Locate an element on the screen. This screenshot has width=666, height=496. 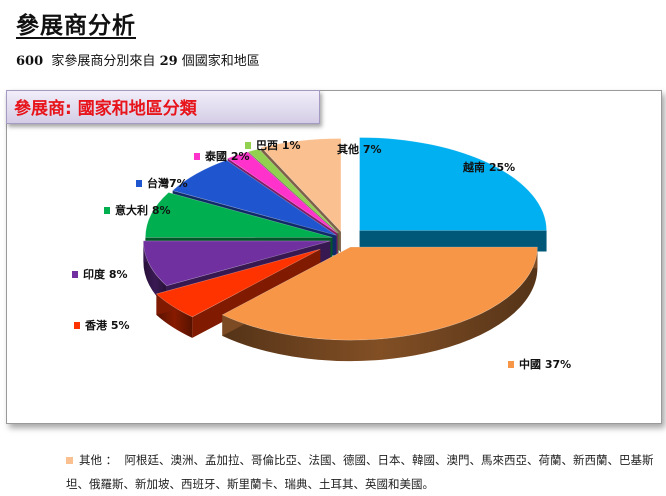
pie-slice-台灣 is located at coordinates (254, 197).